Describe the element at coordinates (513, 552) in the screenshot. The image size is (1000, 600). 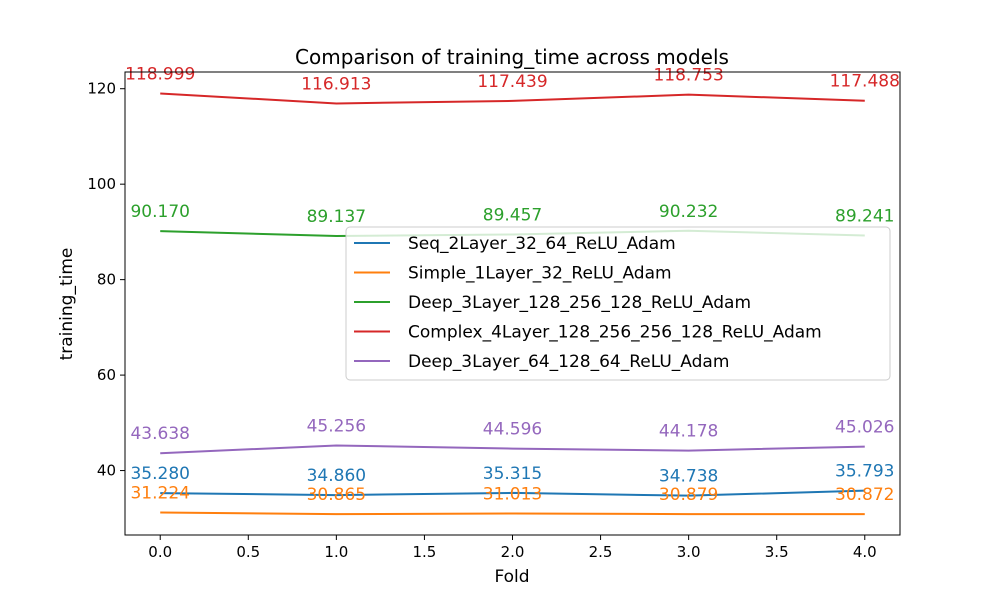
I see `x-tick-label: 2.0` at that location.